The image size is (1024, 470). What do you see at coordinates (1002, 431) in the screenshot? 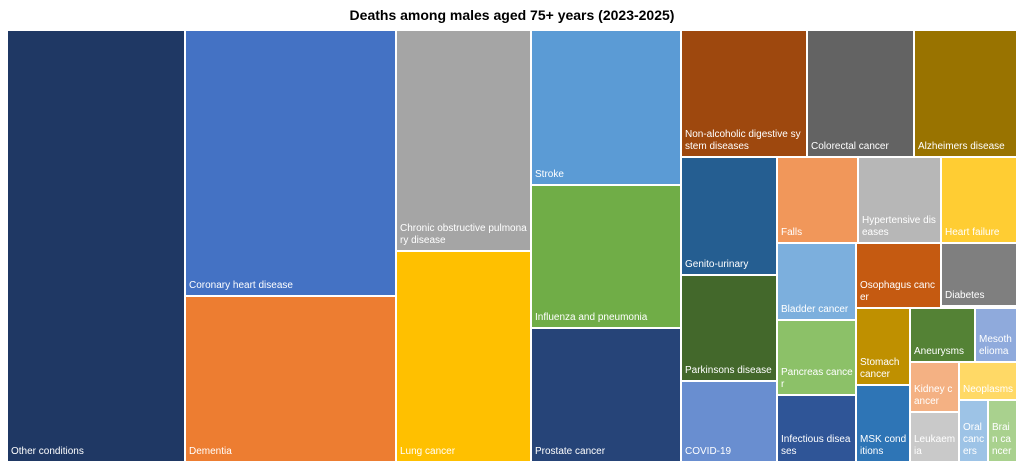
I see `tile-brain-cancer: Brain cancer` at bounding box center [1002, 431].